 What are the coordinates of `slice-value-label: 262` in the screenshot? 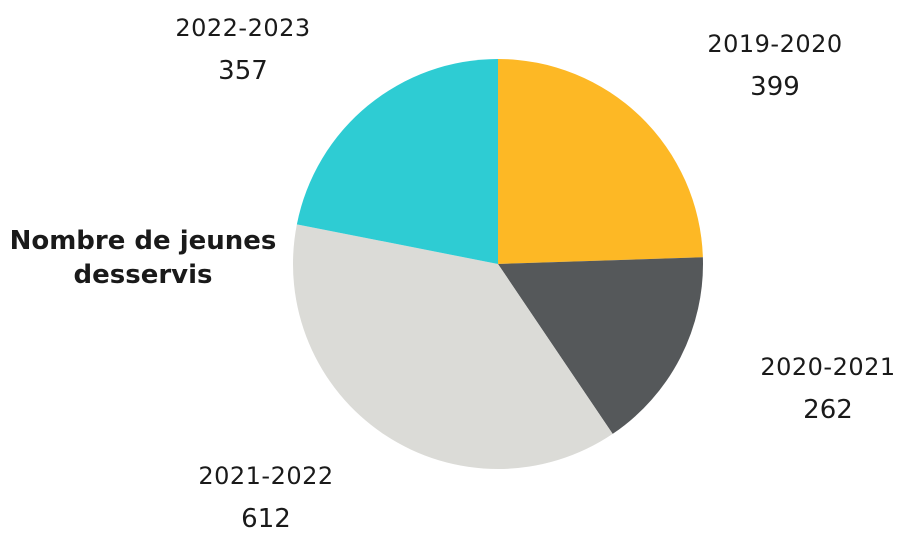 It's located at (828, 410).